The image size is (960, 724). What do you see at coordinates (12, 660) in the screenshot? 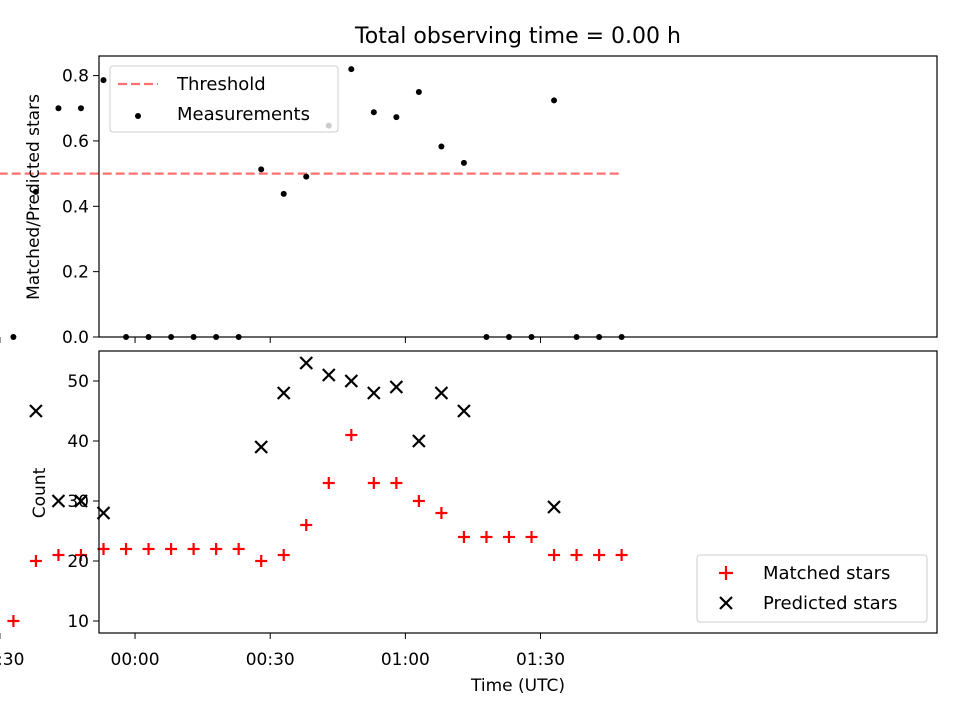
I see `count-x-tick-label: 23:30` at bounding box center [12, 660].